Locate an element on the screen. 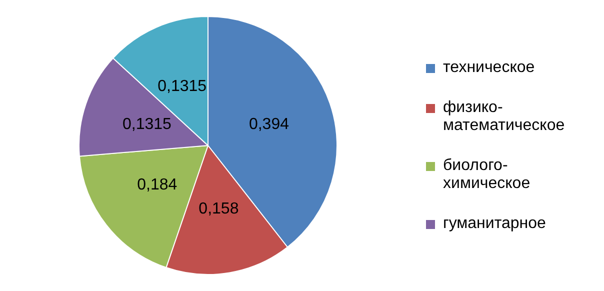 This screenshot has height=291, width=604. data-label: 0,184 is located at coordinates (157, 185).